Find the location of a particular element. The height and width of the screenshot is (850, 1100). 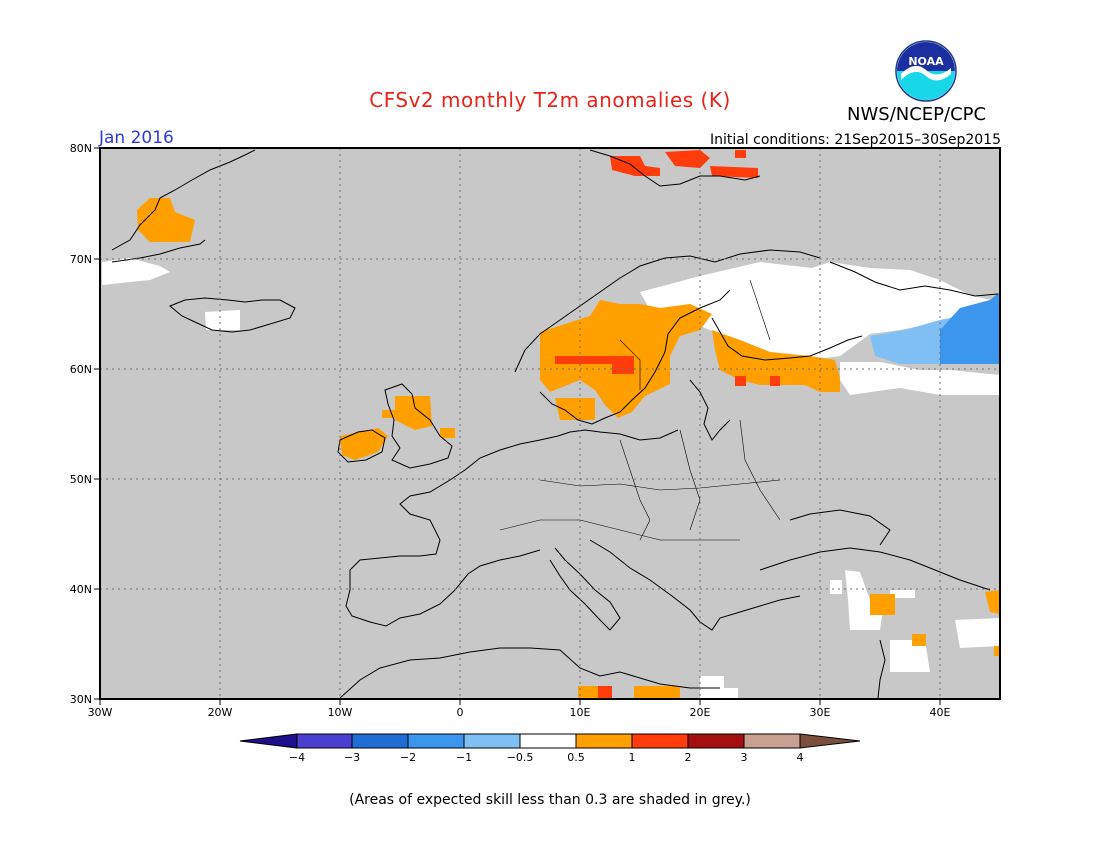

colorbar-label: 0.5 is located at coordinates (576, 757).